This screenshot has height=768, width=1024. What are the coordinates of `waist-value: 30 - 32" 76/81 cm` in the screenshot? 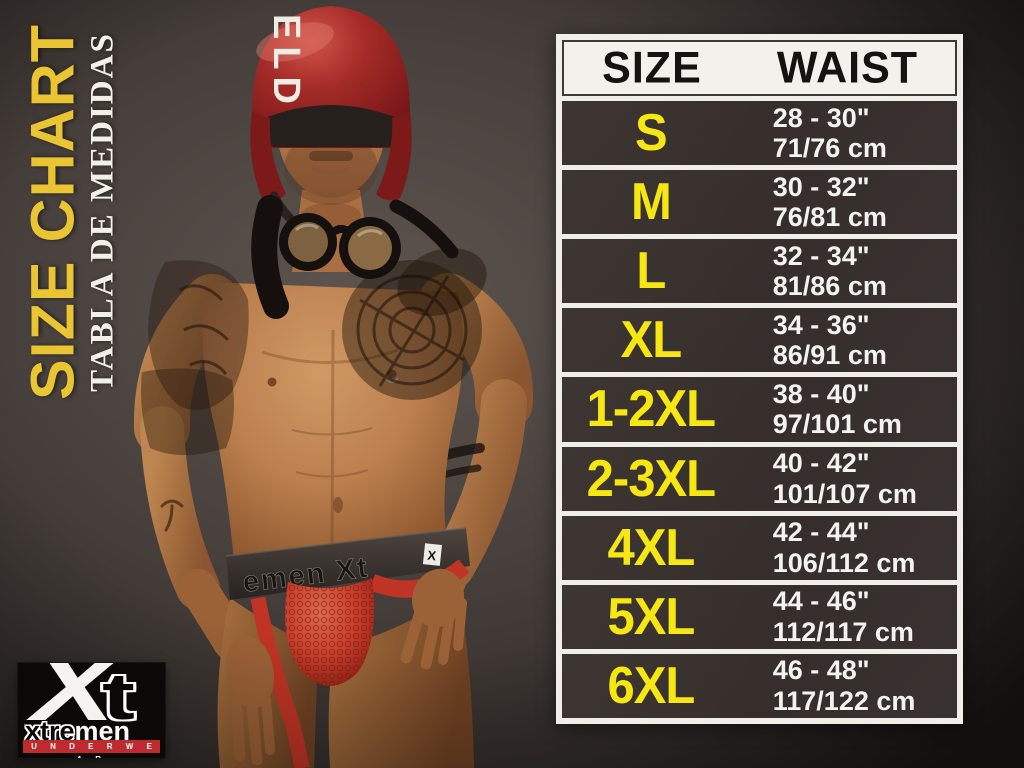 It's located at (829, 202).